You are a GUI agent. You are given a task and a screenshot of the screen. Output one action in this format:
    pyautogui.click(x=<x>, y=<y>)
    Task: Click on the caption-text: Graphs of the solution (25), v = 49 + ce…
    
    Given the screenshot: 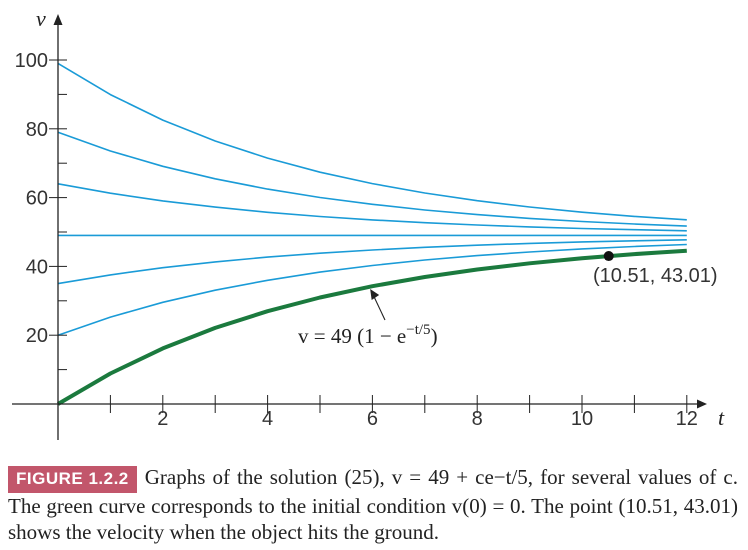 What is the action you would take?
    pyautogui.click(x=373, y=504)
    